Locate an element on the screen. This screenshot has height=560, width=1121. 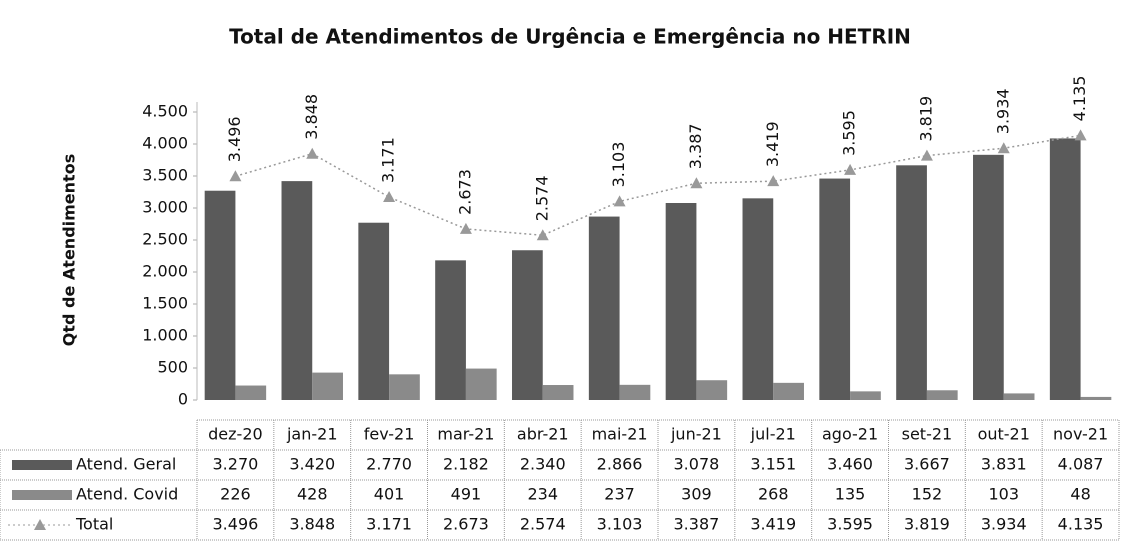
x-tick-label: ago-21 is located at coordinates (850, 434).